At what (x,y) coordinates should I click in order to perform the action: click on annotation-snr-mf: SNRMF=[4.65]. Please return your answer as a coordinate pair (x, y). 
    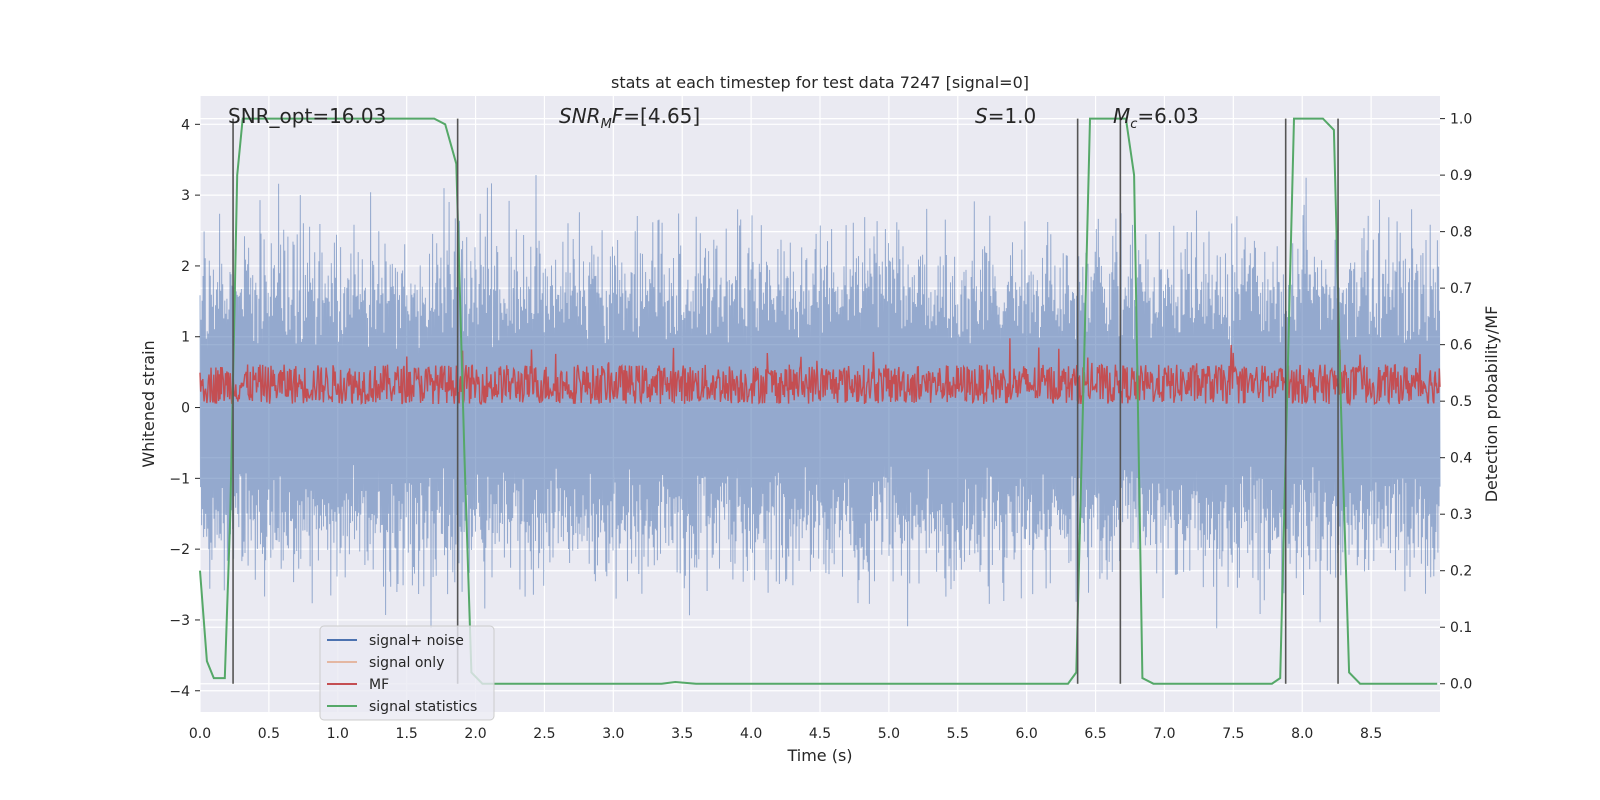
    Looking at the image, I should click on (629, 118).